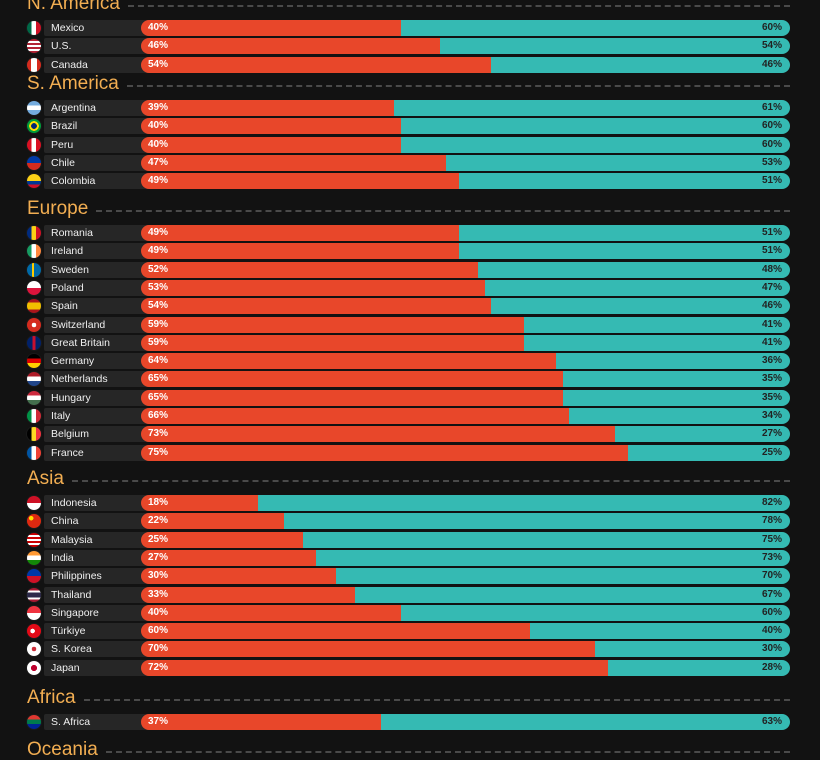 This screenshot has height=760, width=820. I want to click on table-row: Germany 64% 36%, so click(410, 361).